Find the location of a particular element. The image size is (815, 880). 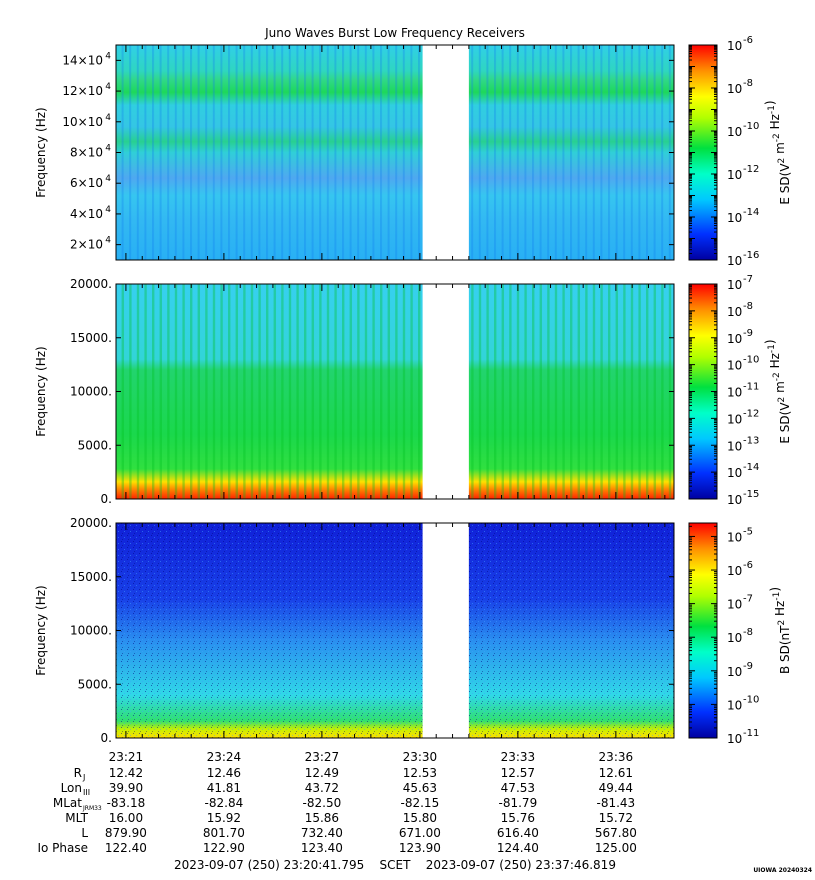

ephemeris-value: 15.92 is located at coordinates (224, 818).